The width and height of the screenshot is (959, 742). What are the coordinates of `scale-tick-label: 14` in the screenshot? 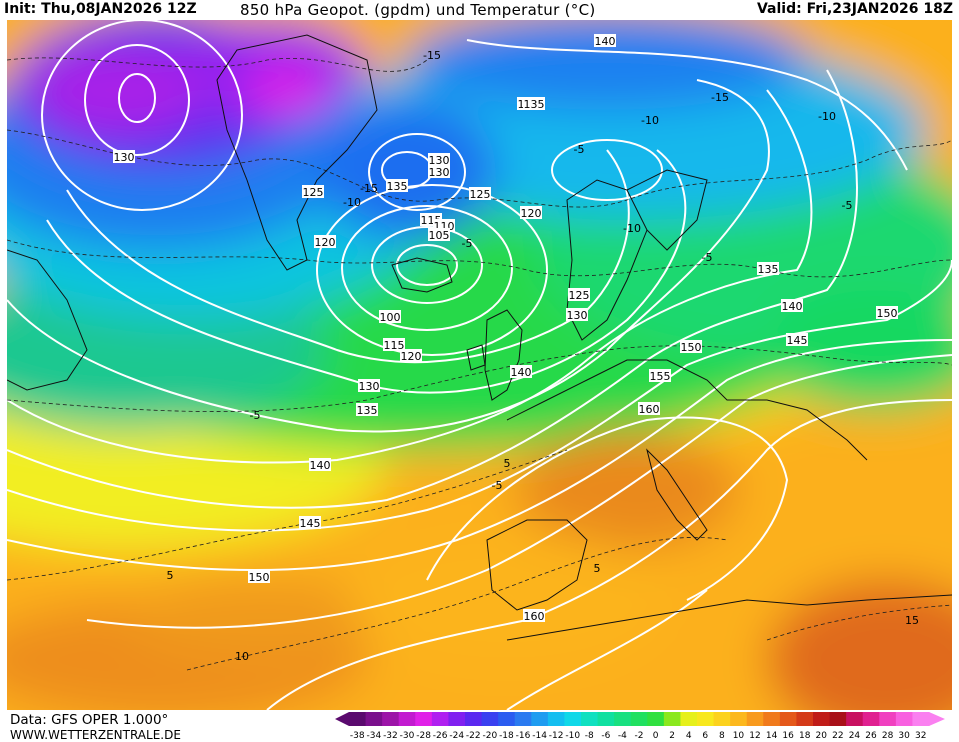 It's located at (772, 736).